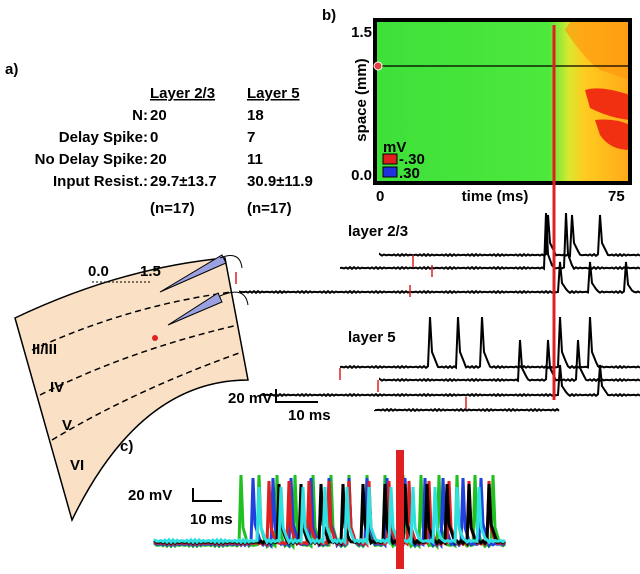  Describe the element at coordinates (361, 99) in the screenshot. I see `y-axis-label: space (mm)` at that location.